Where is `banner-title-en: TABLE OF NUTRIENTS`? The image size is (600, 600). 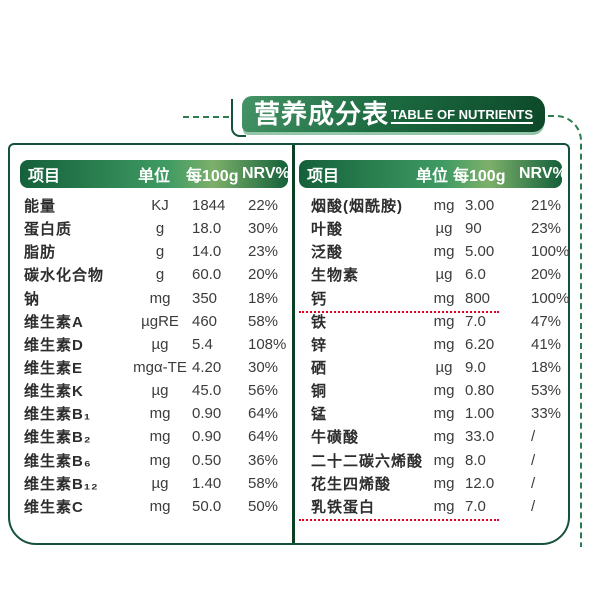 banner-title-en: TABLE OF NUTRIENTS is located at coordinates (462, 114).